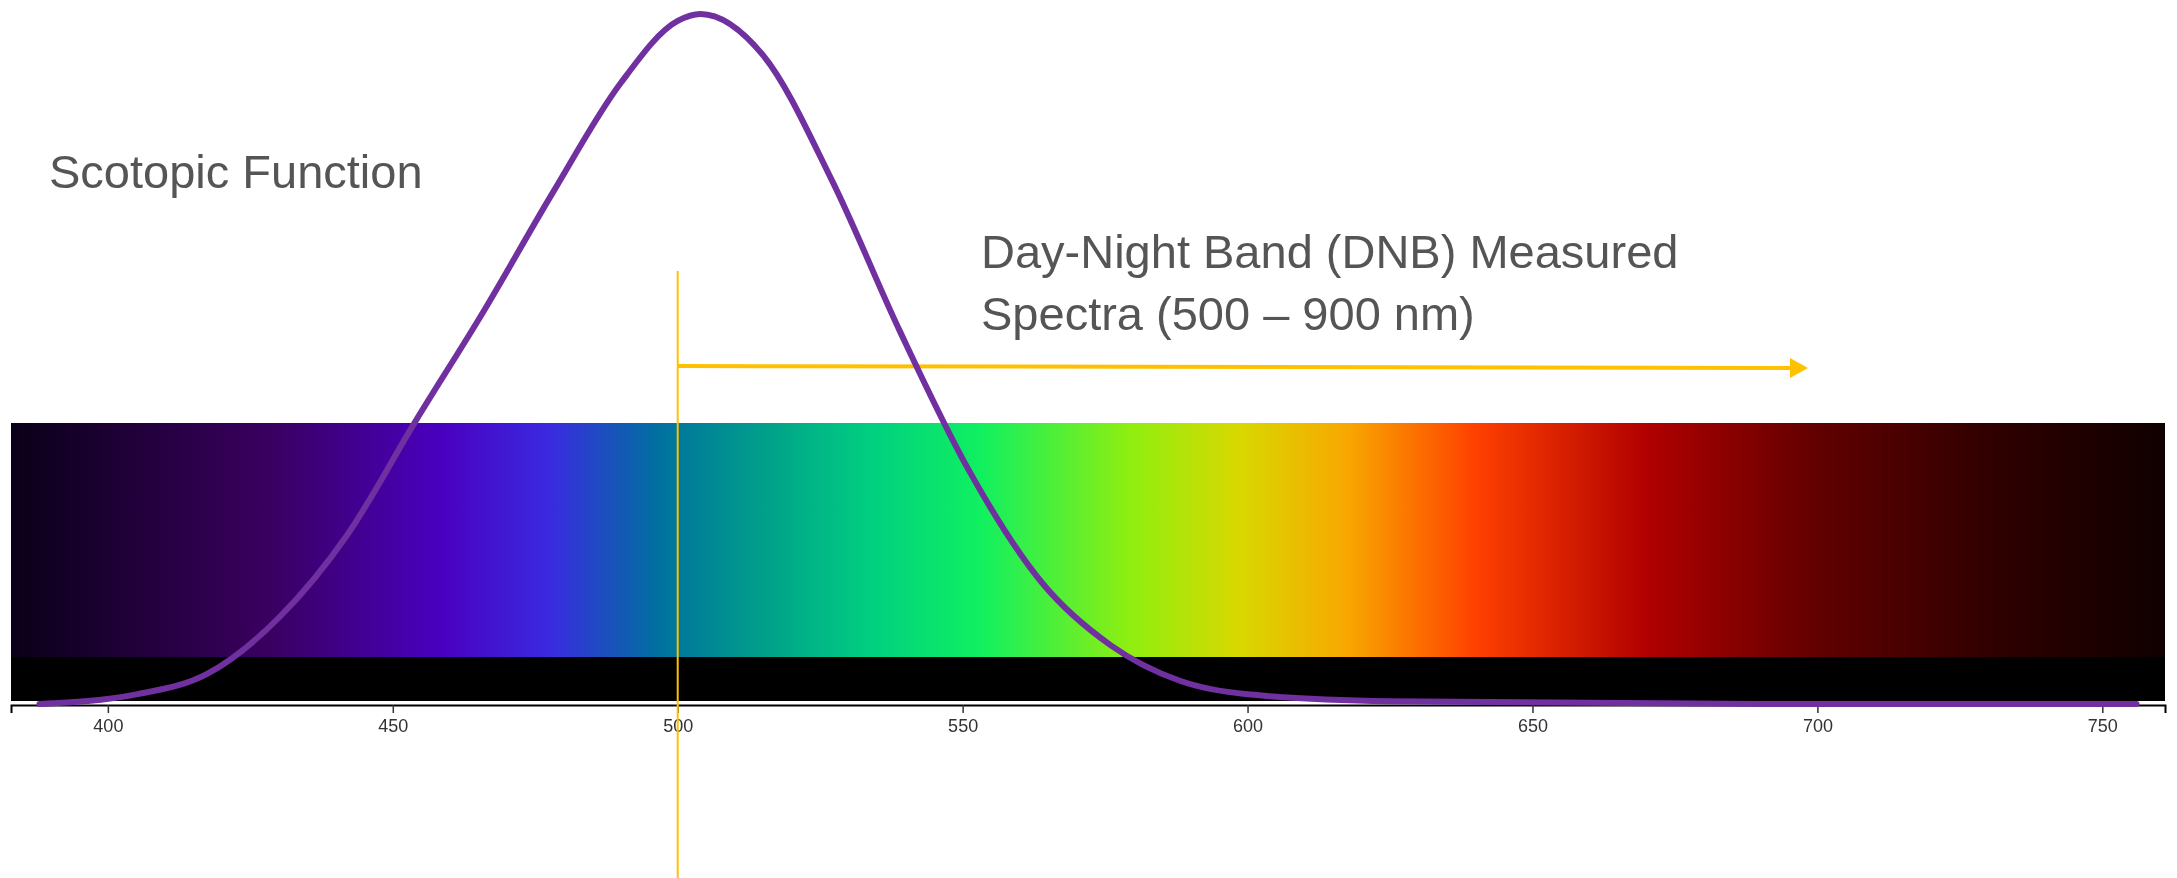 Image resolution: width=2177 pixels, height=878 pixels. Describe the element at coordinates (108, 725) in the screenshot. I see `x-tick-label: 400` at that location.